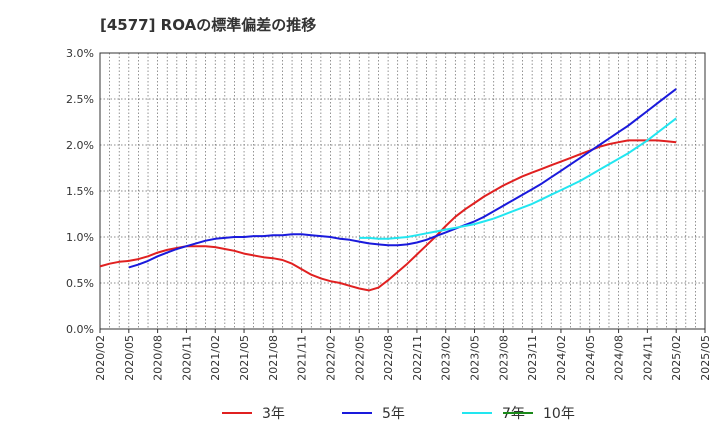 This screenshot has height=440, width=720. Describe the element at coordinates (273, 358) in the screenshot. I see `x-tick-label: 2021/08` at that location.